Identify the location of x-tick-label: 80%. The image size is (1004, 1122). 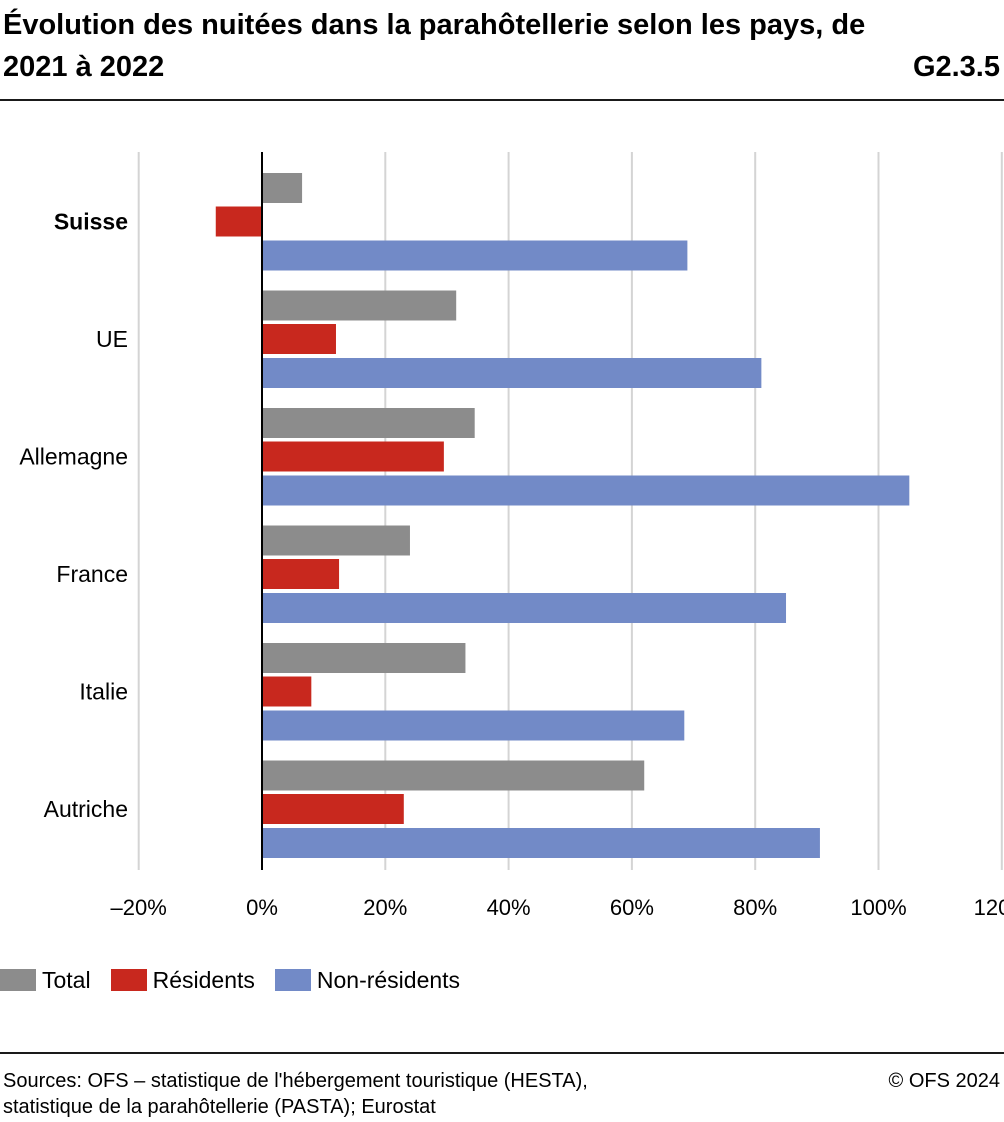
(755, 907).